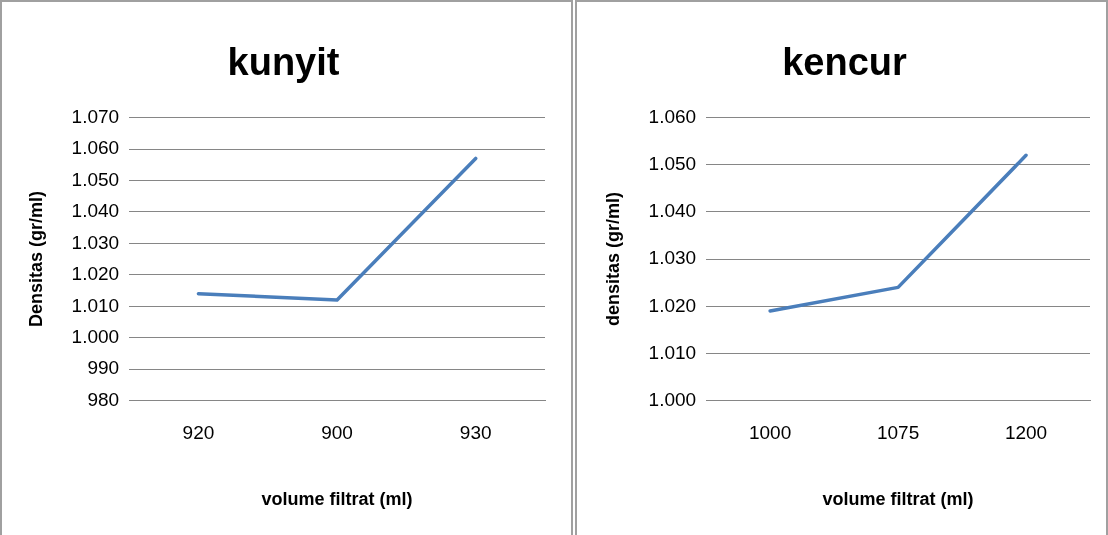 This screenshot has width=1108, height=535. What do you see at coordinates (337, 433) in the screenshot?
I see `x-tick-label: 900` at bounding box center [337, 433].